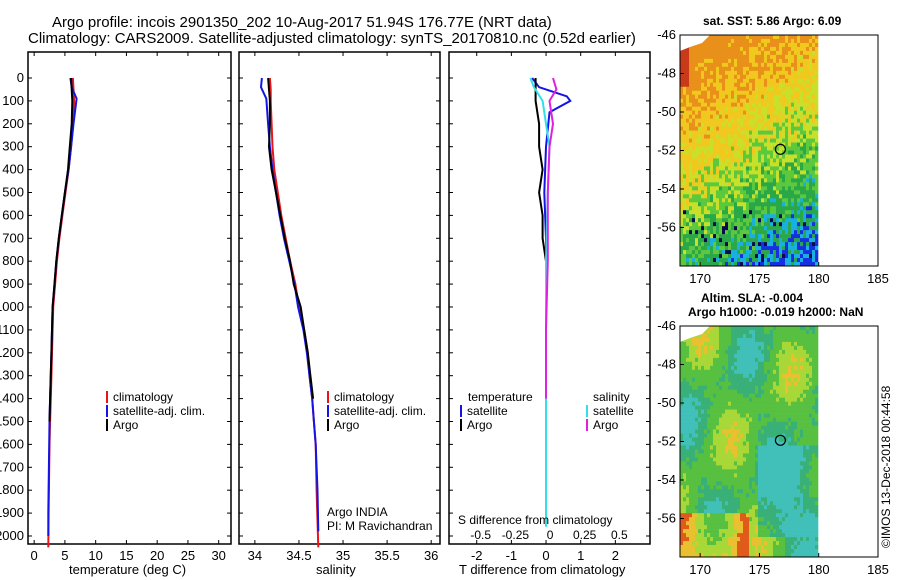 The image size is (900, 580). Describe the element at coordinates (13, 123) in the screenshot. I see `depth-tick-label: 200` at that location.